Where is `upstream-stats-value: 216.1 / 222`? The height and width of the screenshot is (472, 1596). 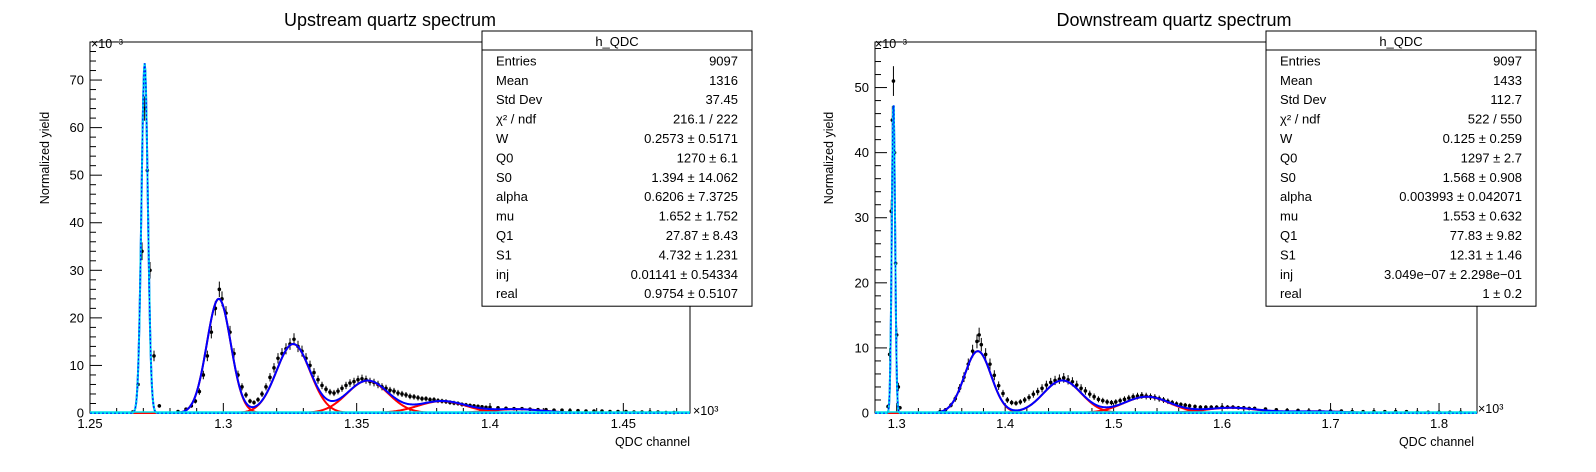
upstream-stats-value: 216.1 / 222 is located at coordinates (705, 119).